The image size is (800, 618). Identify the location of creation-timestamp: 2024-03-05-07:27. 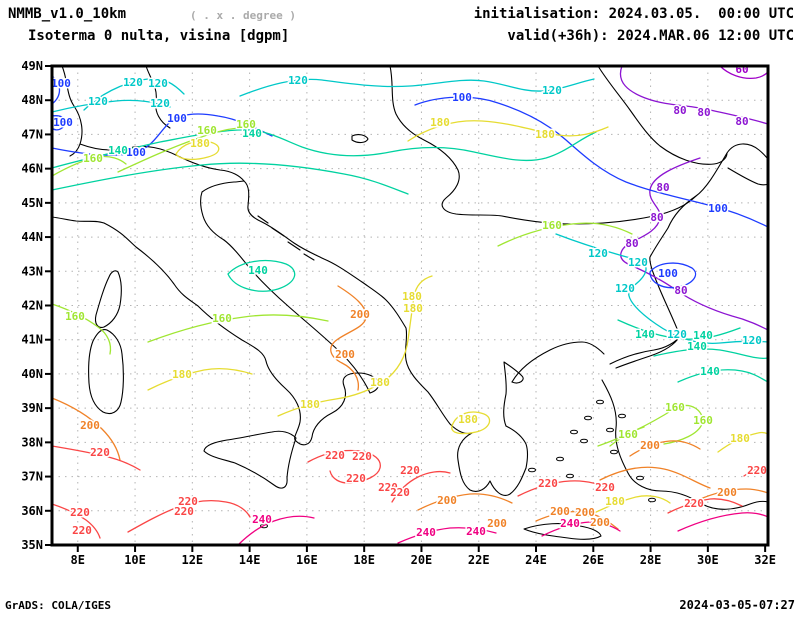
(737, 605).